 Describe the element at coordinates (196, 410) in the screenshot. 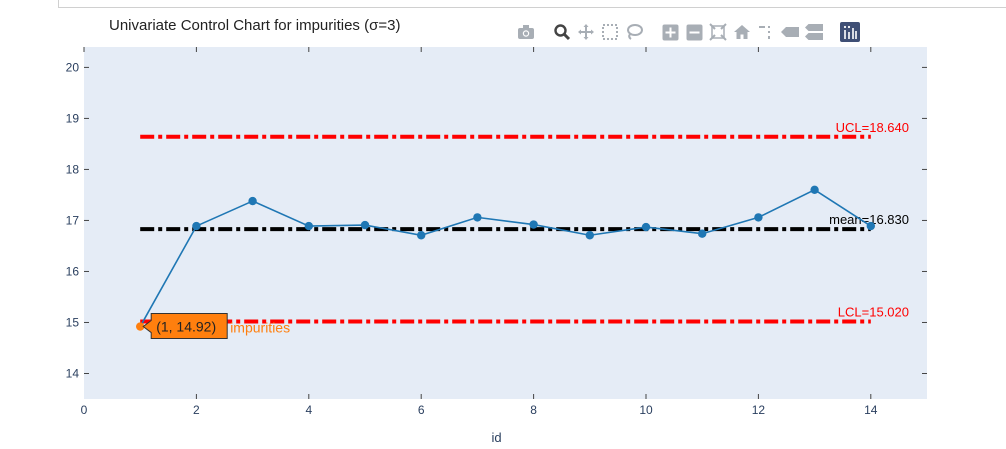

I see `x-tick-label: 2` at that location.